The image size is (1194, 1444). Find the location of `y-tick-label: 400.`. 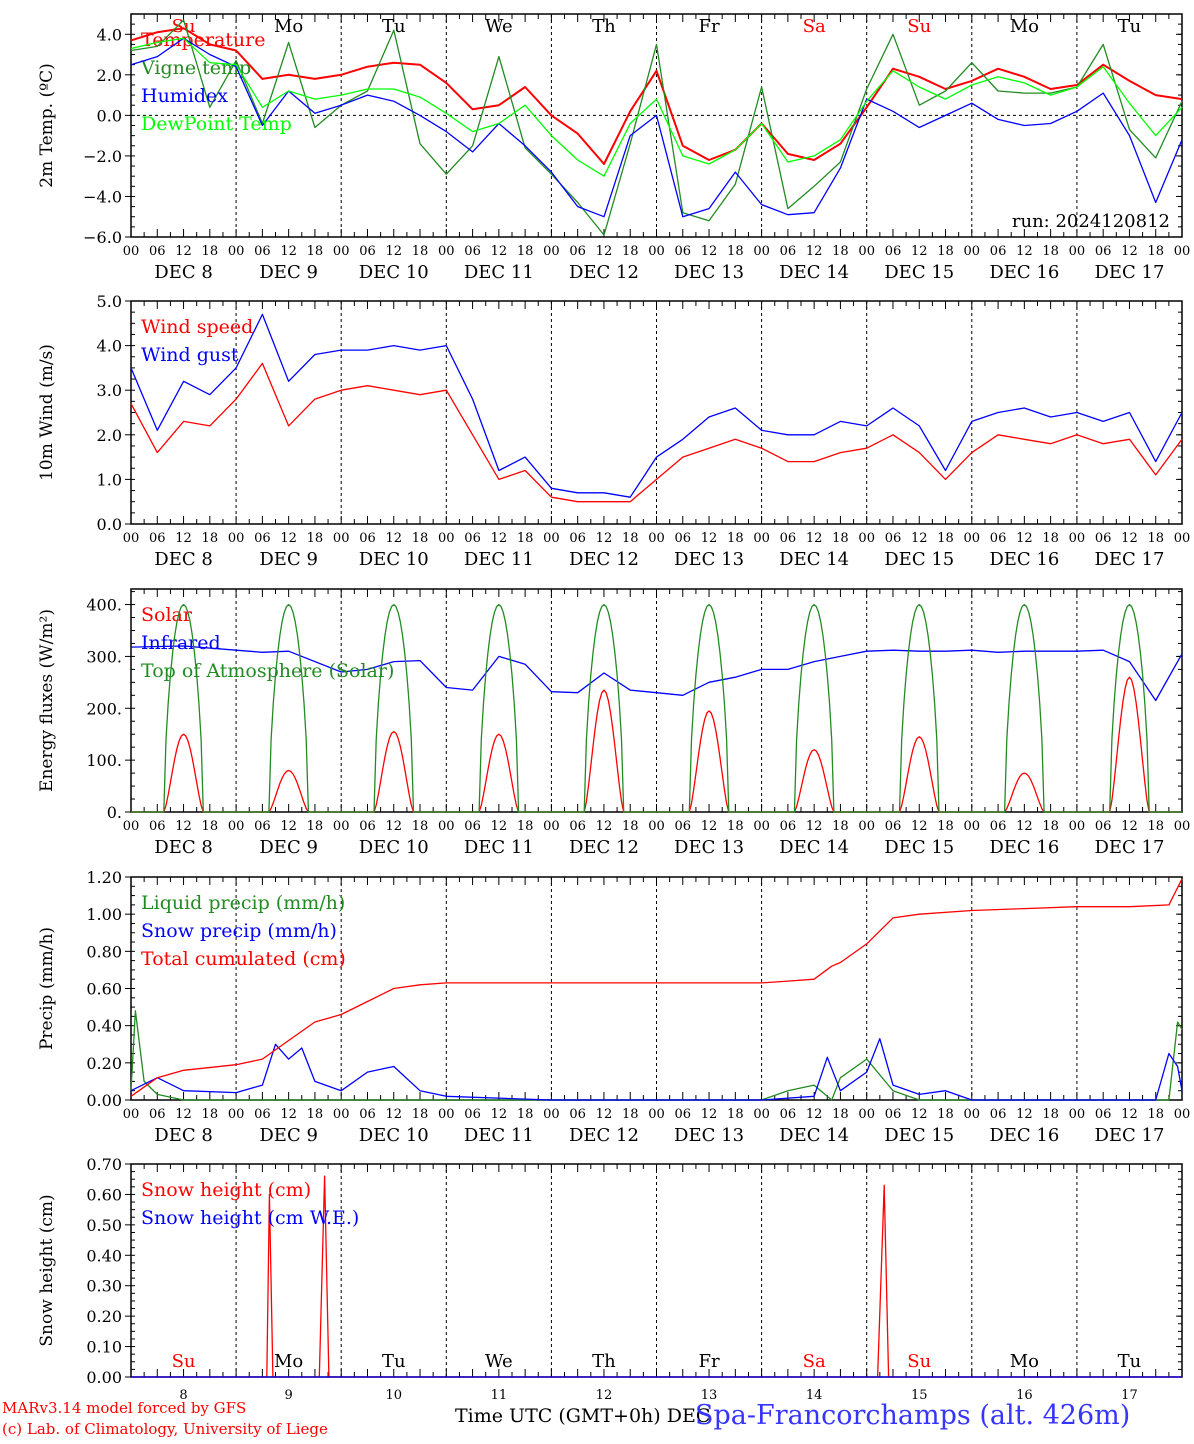

y-tick-label: 400. is located at coordinates (104, 605).